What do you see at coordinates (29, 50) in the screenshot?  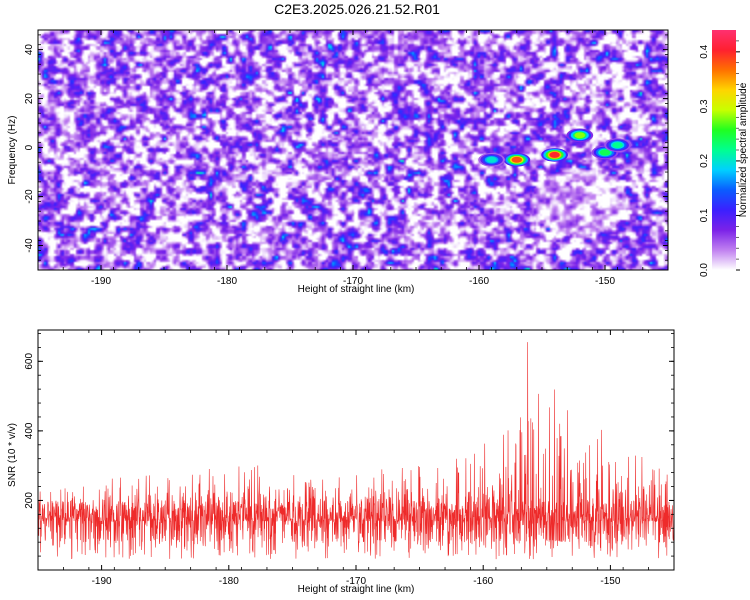 I see `top-y-tick-label: 40` at bounding box center [29, 50].